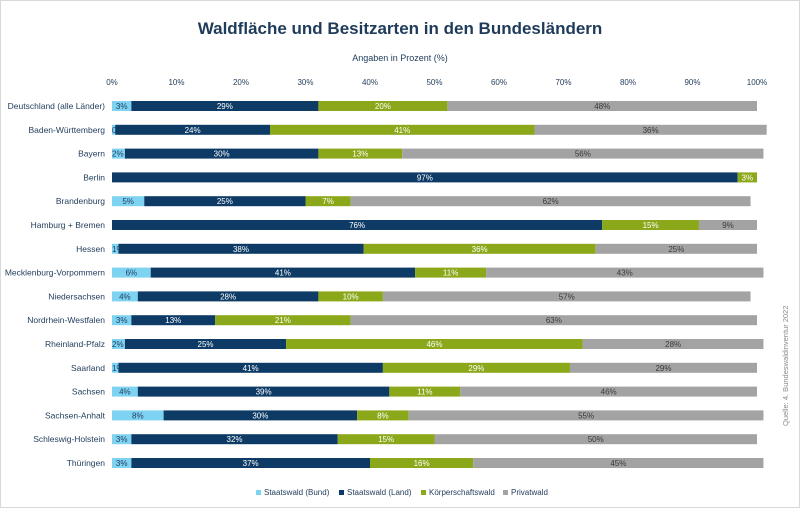  Describe the element at coordinates (76, 296) in the screenshot. I see `category-label: Niedersachsen` at that location.